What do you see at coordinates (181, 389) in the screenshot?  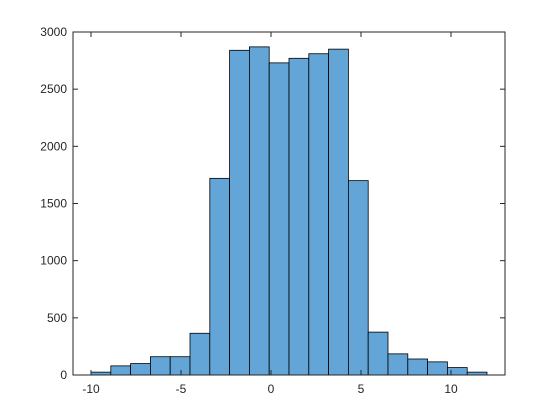 I see `x-tick-label: -5` at bounding box center [181, 389].